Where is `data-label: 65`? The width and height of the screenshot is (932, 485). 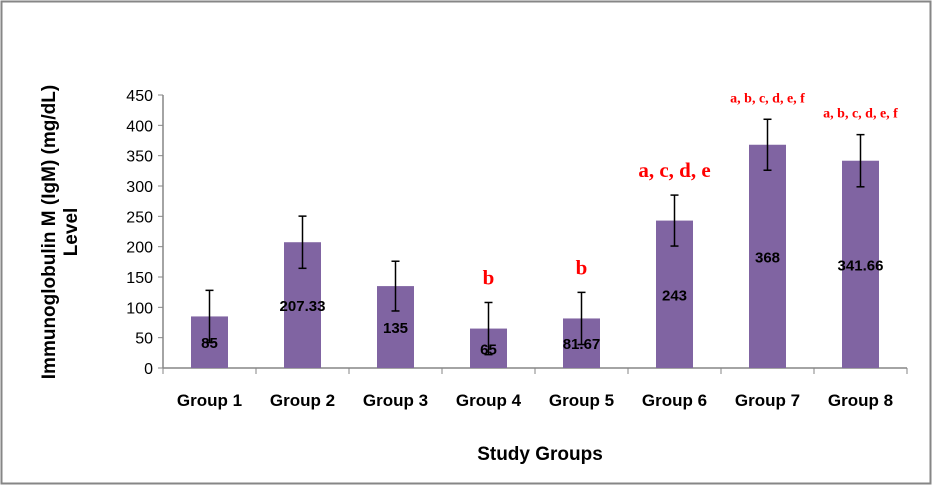 data-label: 65 is located at coordinates (488, 349).